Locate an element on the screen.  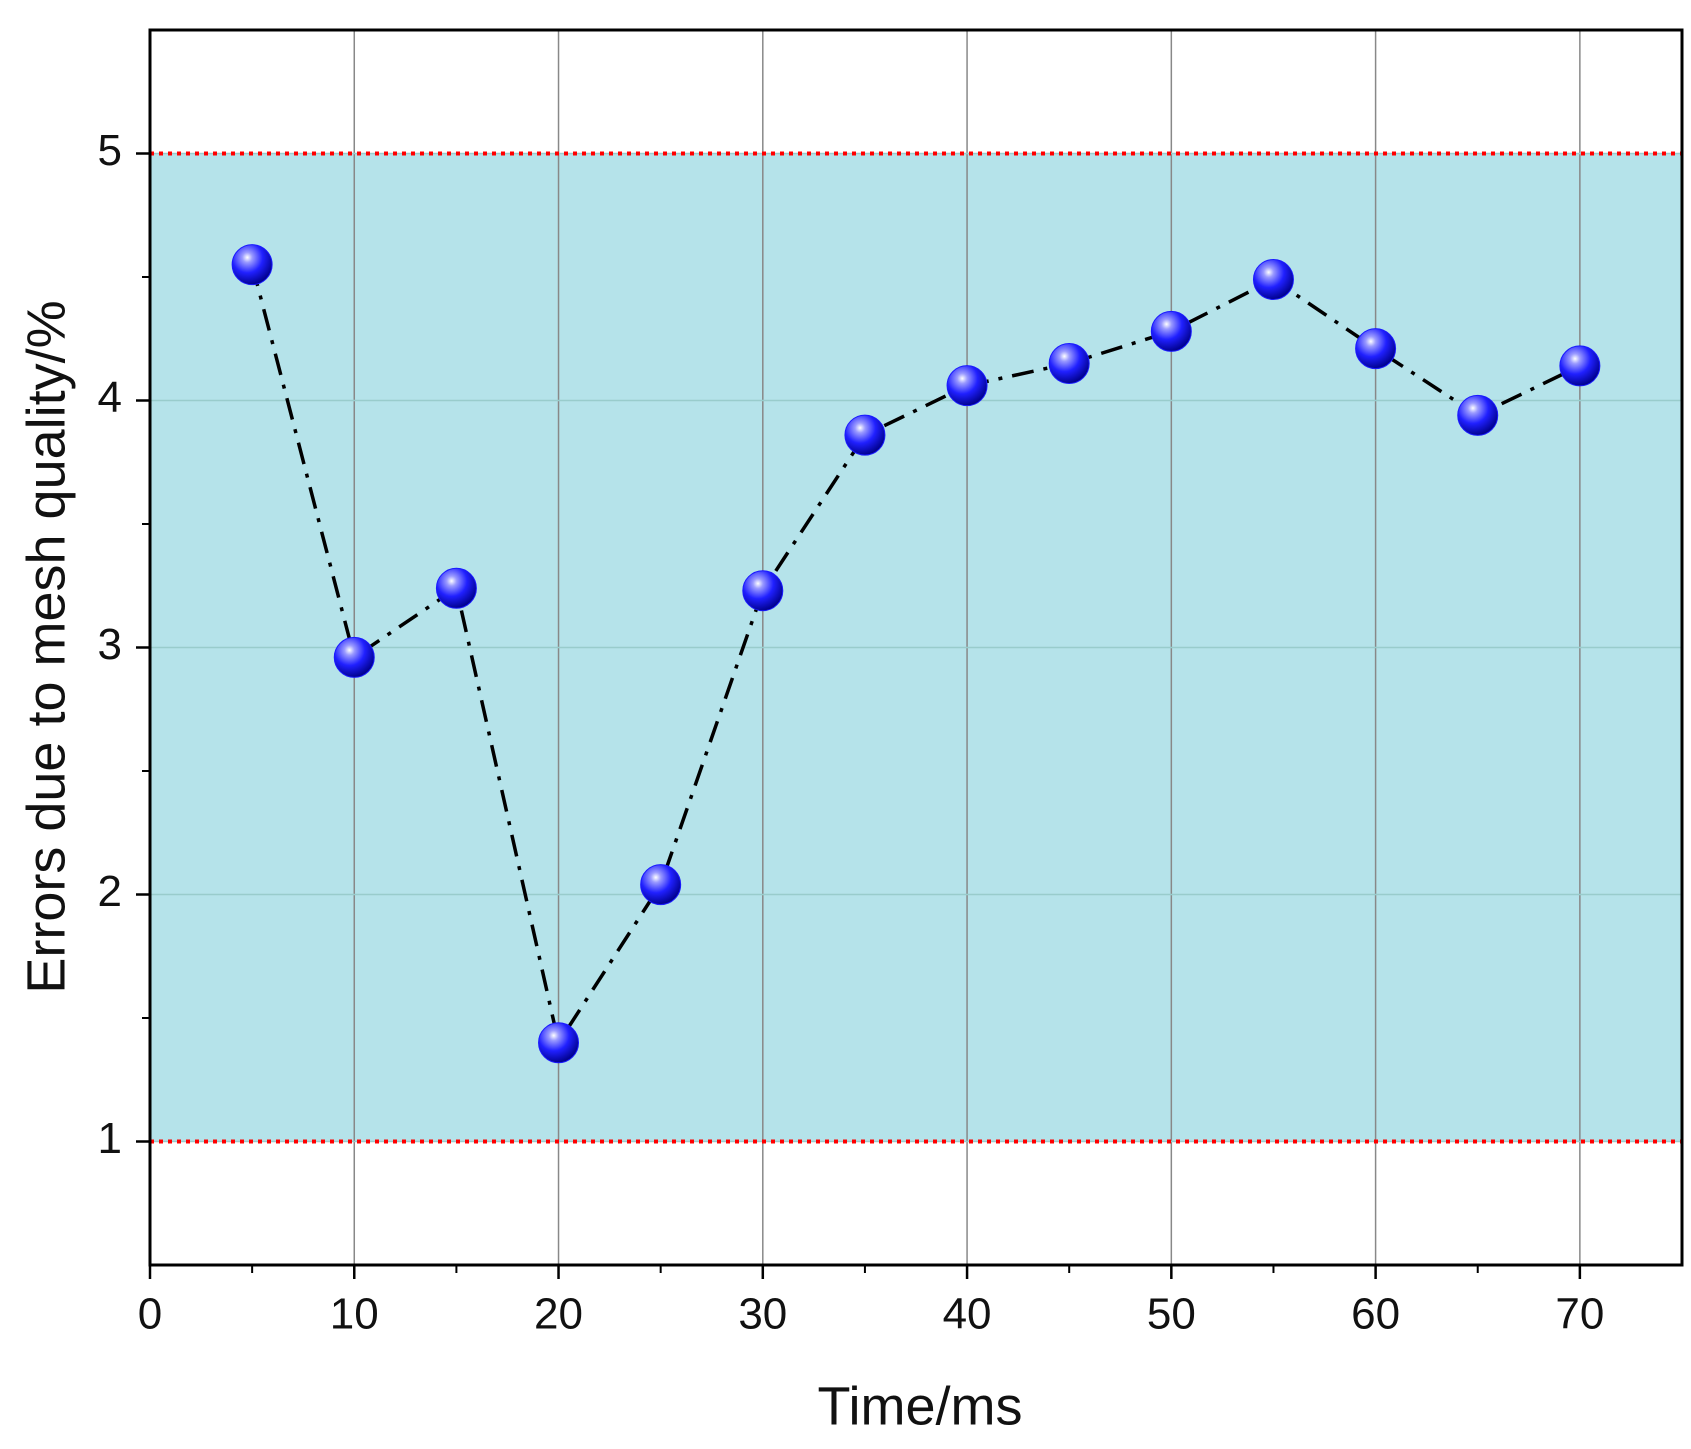
x-tick-label: 40 is located at coordinates (967, 1314).